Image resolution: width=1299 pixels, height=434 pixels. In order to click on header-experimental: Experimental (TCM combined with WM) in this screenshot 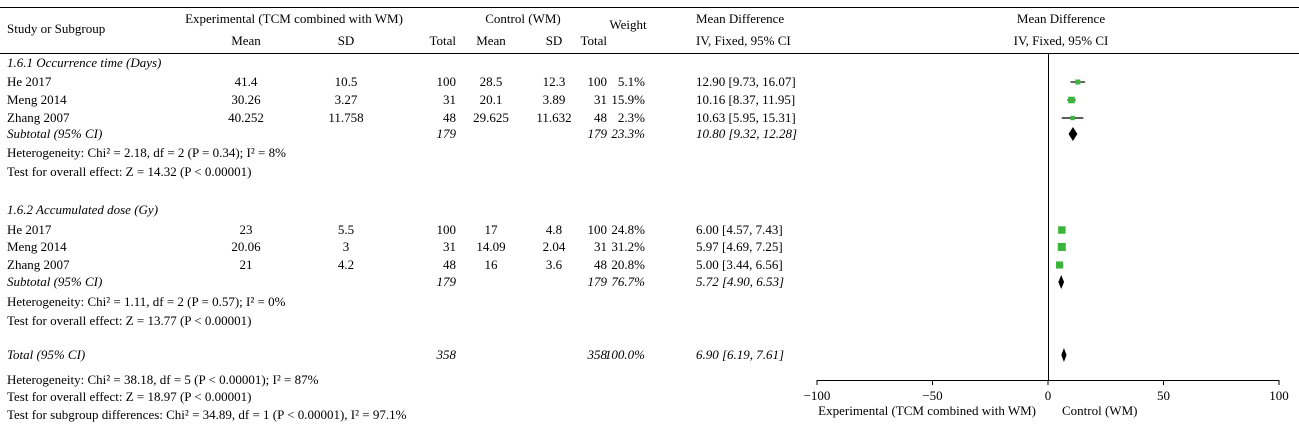, I will do `click(294, 18)`.